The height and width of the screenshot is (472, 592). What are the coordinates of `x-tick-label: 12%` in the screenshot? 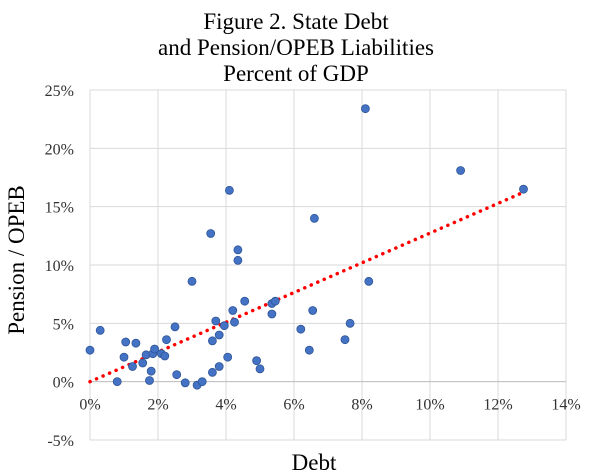 It's located at (497, 405).